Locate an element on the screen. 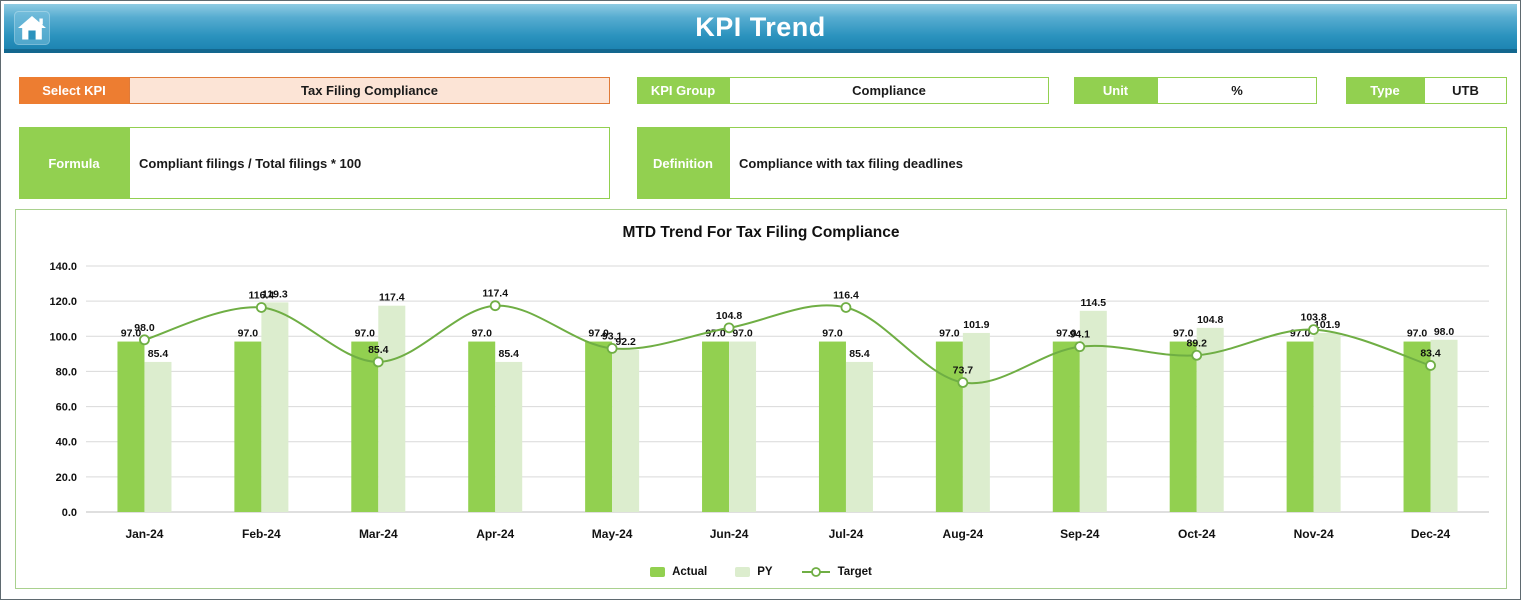 This screenshot has height=600, width=1521. label-py: 119.3 is located at coordinates (275, 294).